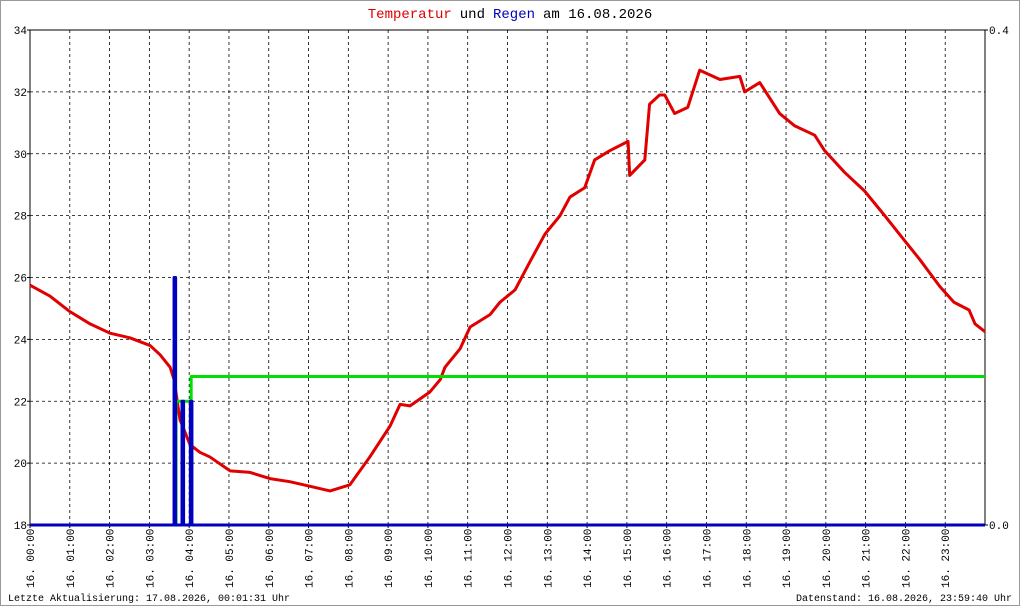 This screenshot has height=606, width=1020. I want to click on x-tick-label: 16. 19:00, so click(788, 558).